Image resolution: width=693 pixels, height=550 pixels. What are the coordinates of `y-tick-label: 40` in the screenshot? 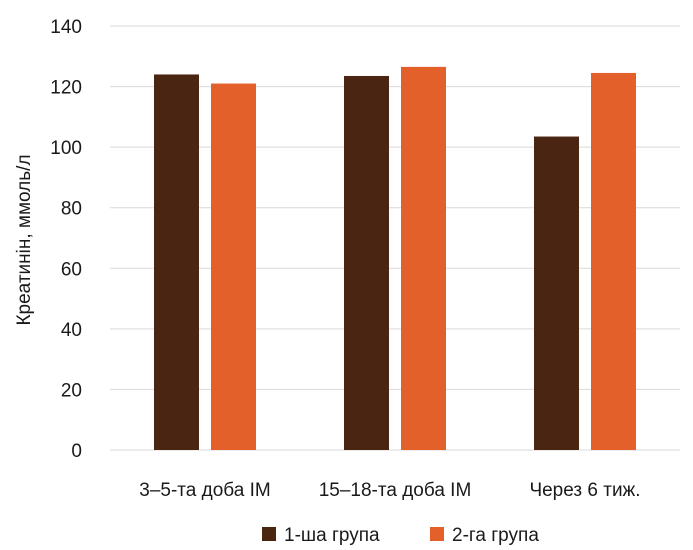 It's located at (71, 330).